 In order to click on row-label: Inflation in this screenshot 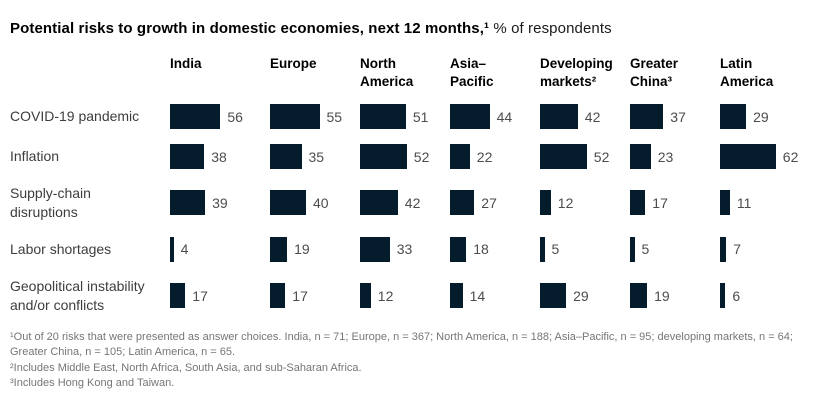, I will do `click(35, 156)`.